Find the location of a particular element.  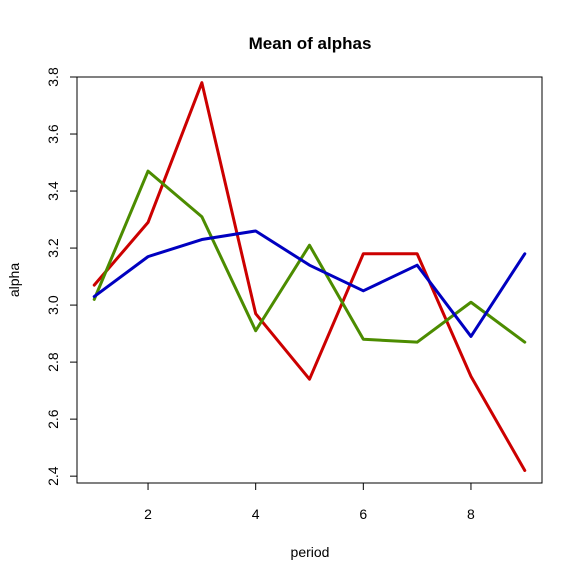

x-tick-label: 8 is located at coordinates (471, 514).